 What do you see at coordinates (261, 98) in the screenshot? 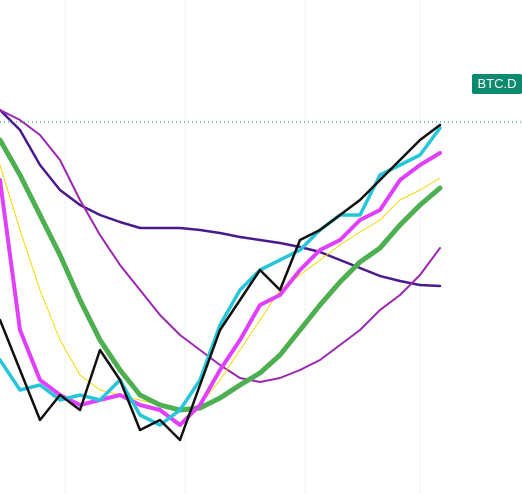
I see `overlay: BTC.D` at bounding box center [261, 98].